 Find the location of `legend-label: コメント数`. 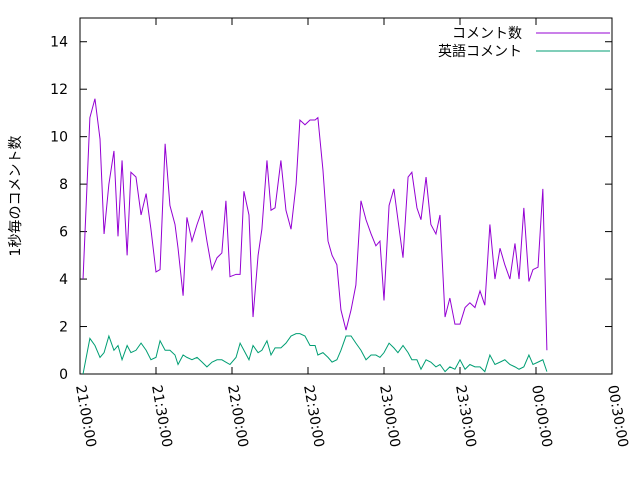

legend-label: コメント数 is located at coordinates (487, 34).